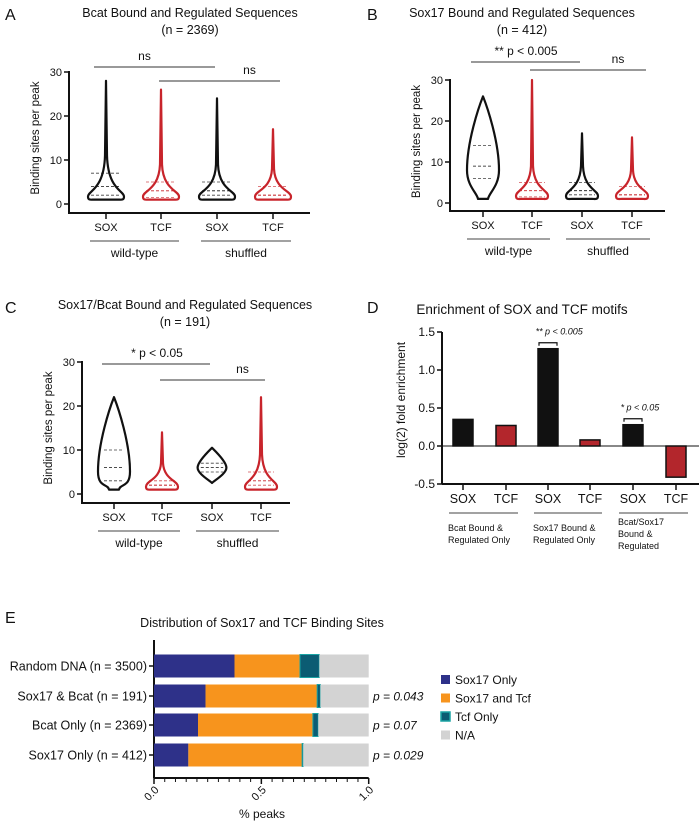 The width and height of the screenshot is (699, 827). Describe the element at coordinates (522, 309) in the screenshot. I see `chart-title: Enrichment of SOX and TCF motifs` at that location.